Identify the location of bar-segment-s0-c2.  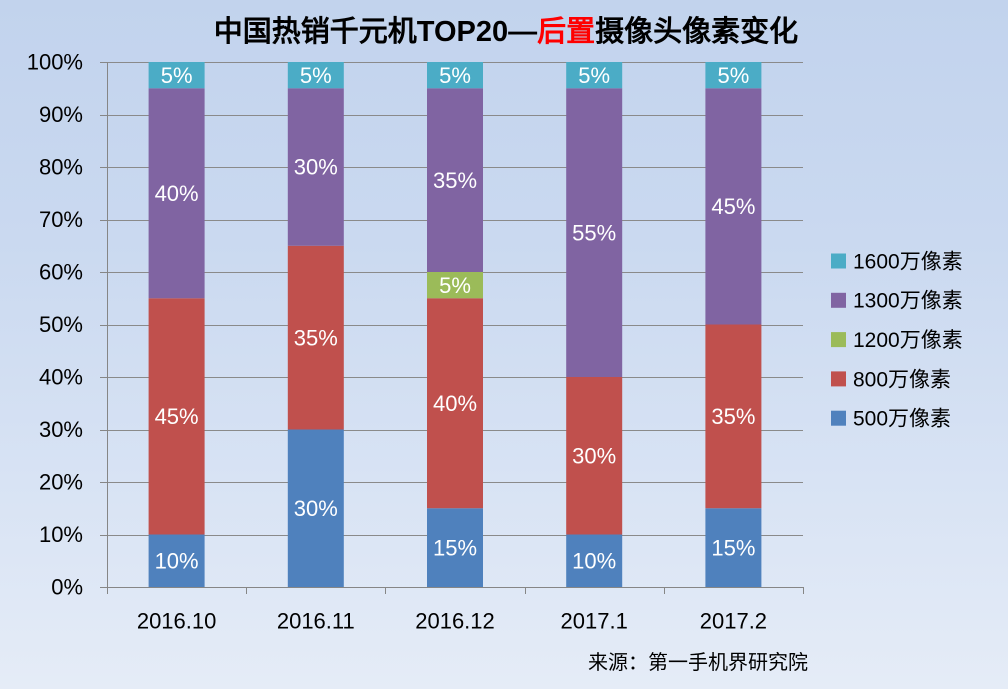
(455, 547).